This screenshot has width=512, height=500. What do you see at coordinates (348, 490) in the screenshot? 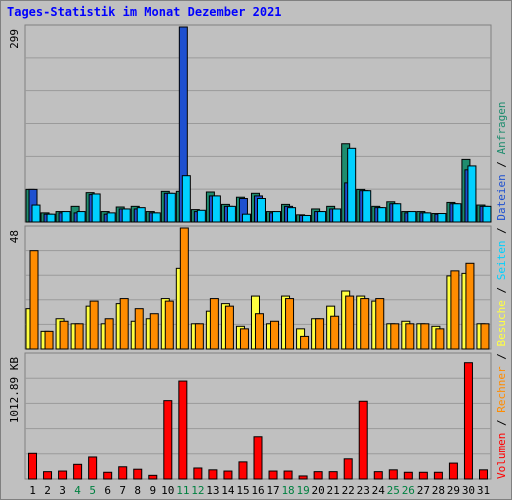
I see `x-tick-label-day-22: 22` at bounding box center [348, 490].